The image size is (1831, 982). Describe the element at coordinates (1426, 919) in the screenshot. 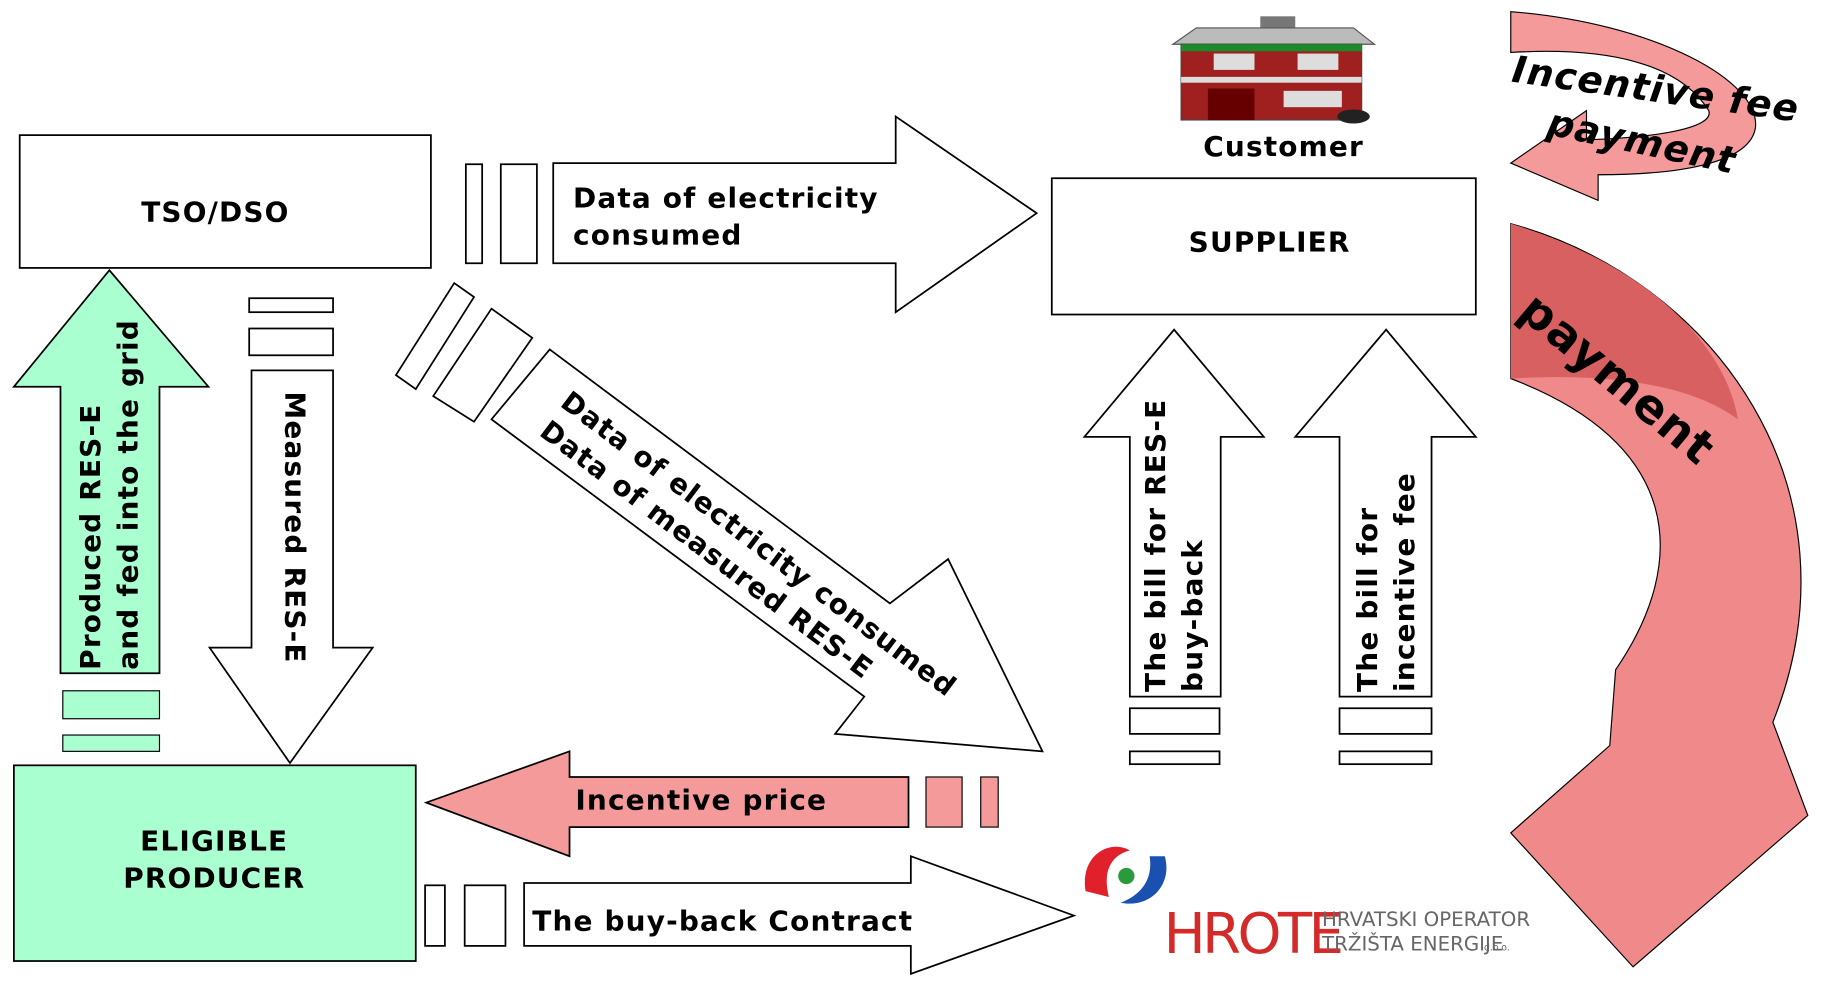

I see `logo-text: HRVATSKI OPERATOR` at that location.